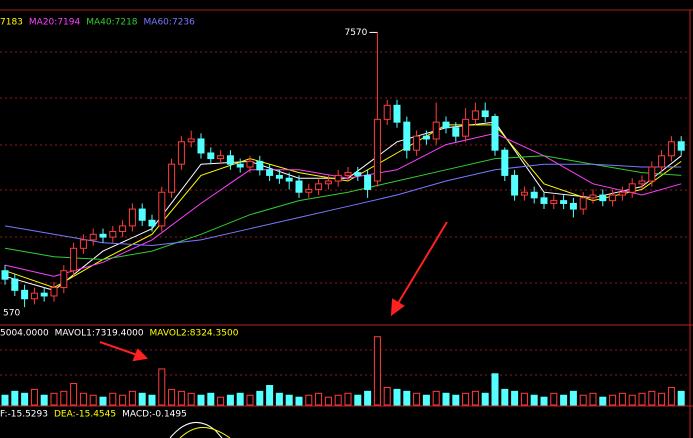 This screenshot has width=693, height=438. Describe the element at coordinates (170, 23) in the screenshot. I see `legend-entry: MA60:7236` at that location.